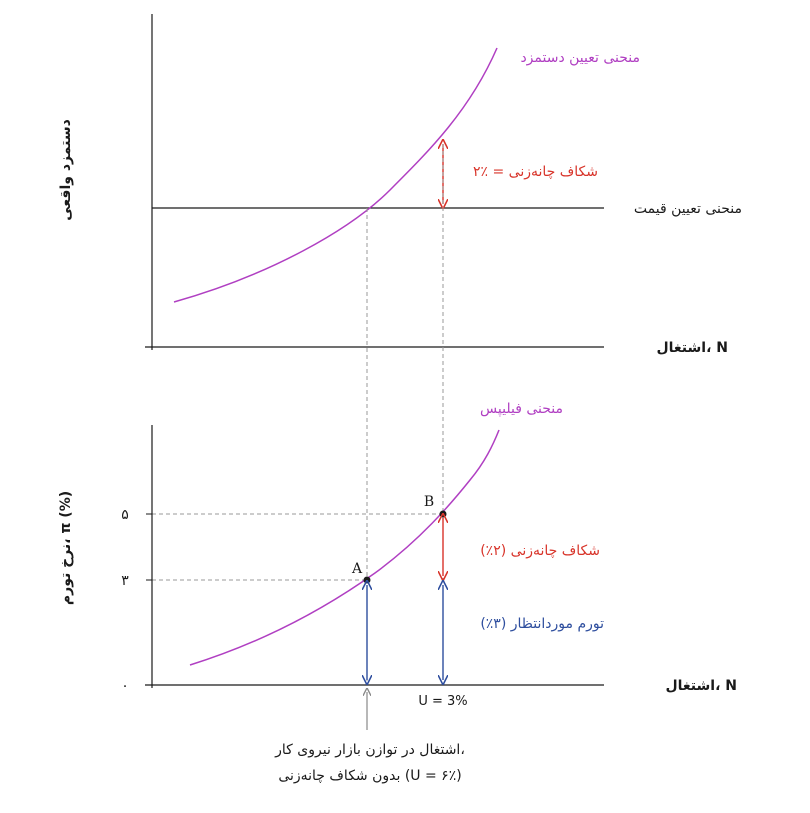 This screenshot has height=813, width=810. I want to click on u-label: U = 3%, so click(442, 701).